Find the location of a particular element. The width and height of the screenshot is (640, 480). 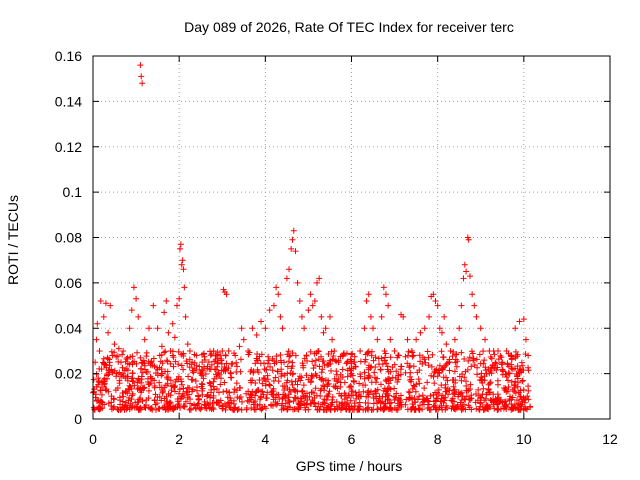

x-axis-label: GPS time / hours is located at coordinates (349, 466).